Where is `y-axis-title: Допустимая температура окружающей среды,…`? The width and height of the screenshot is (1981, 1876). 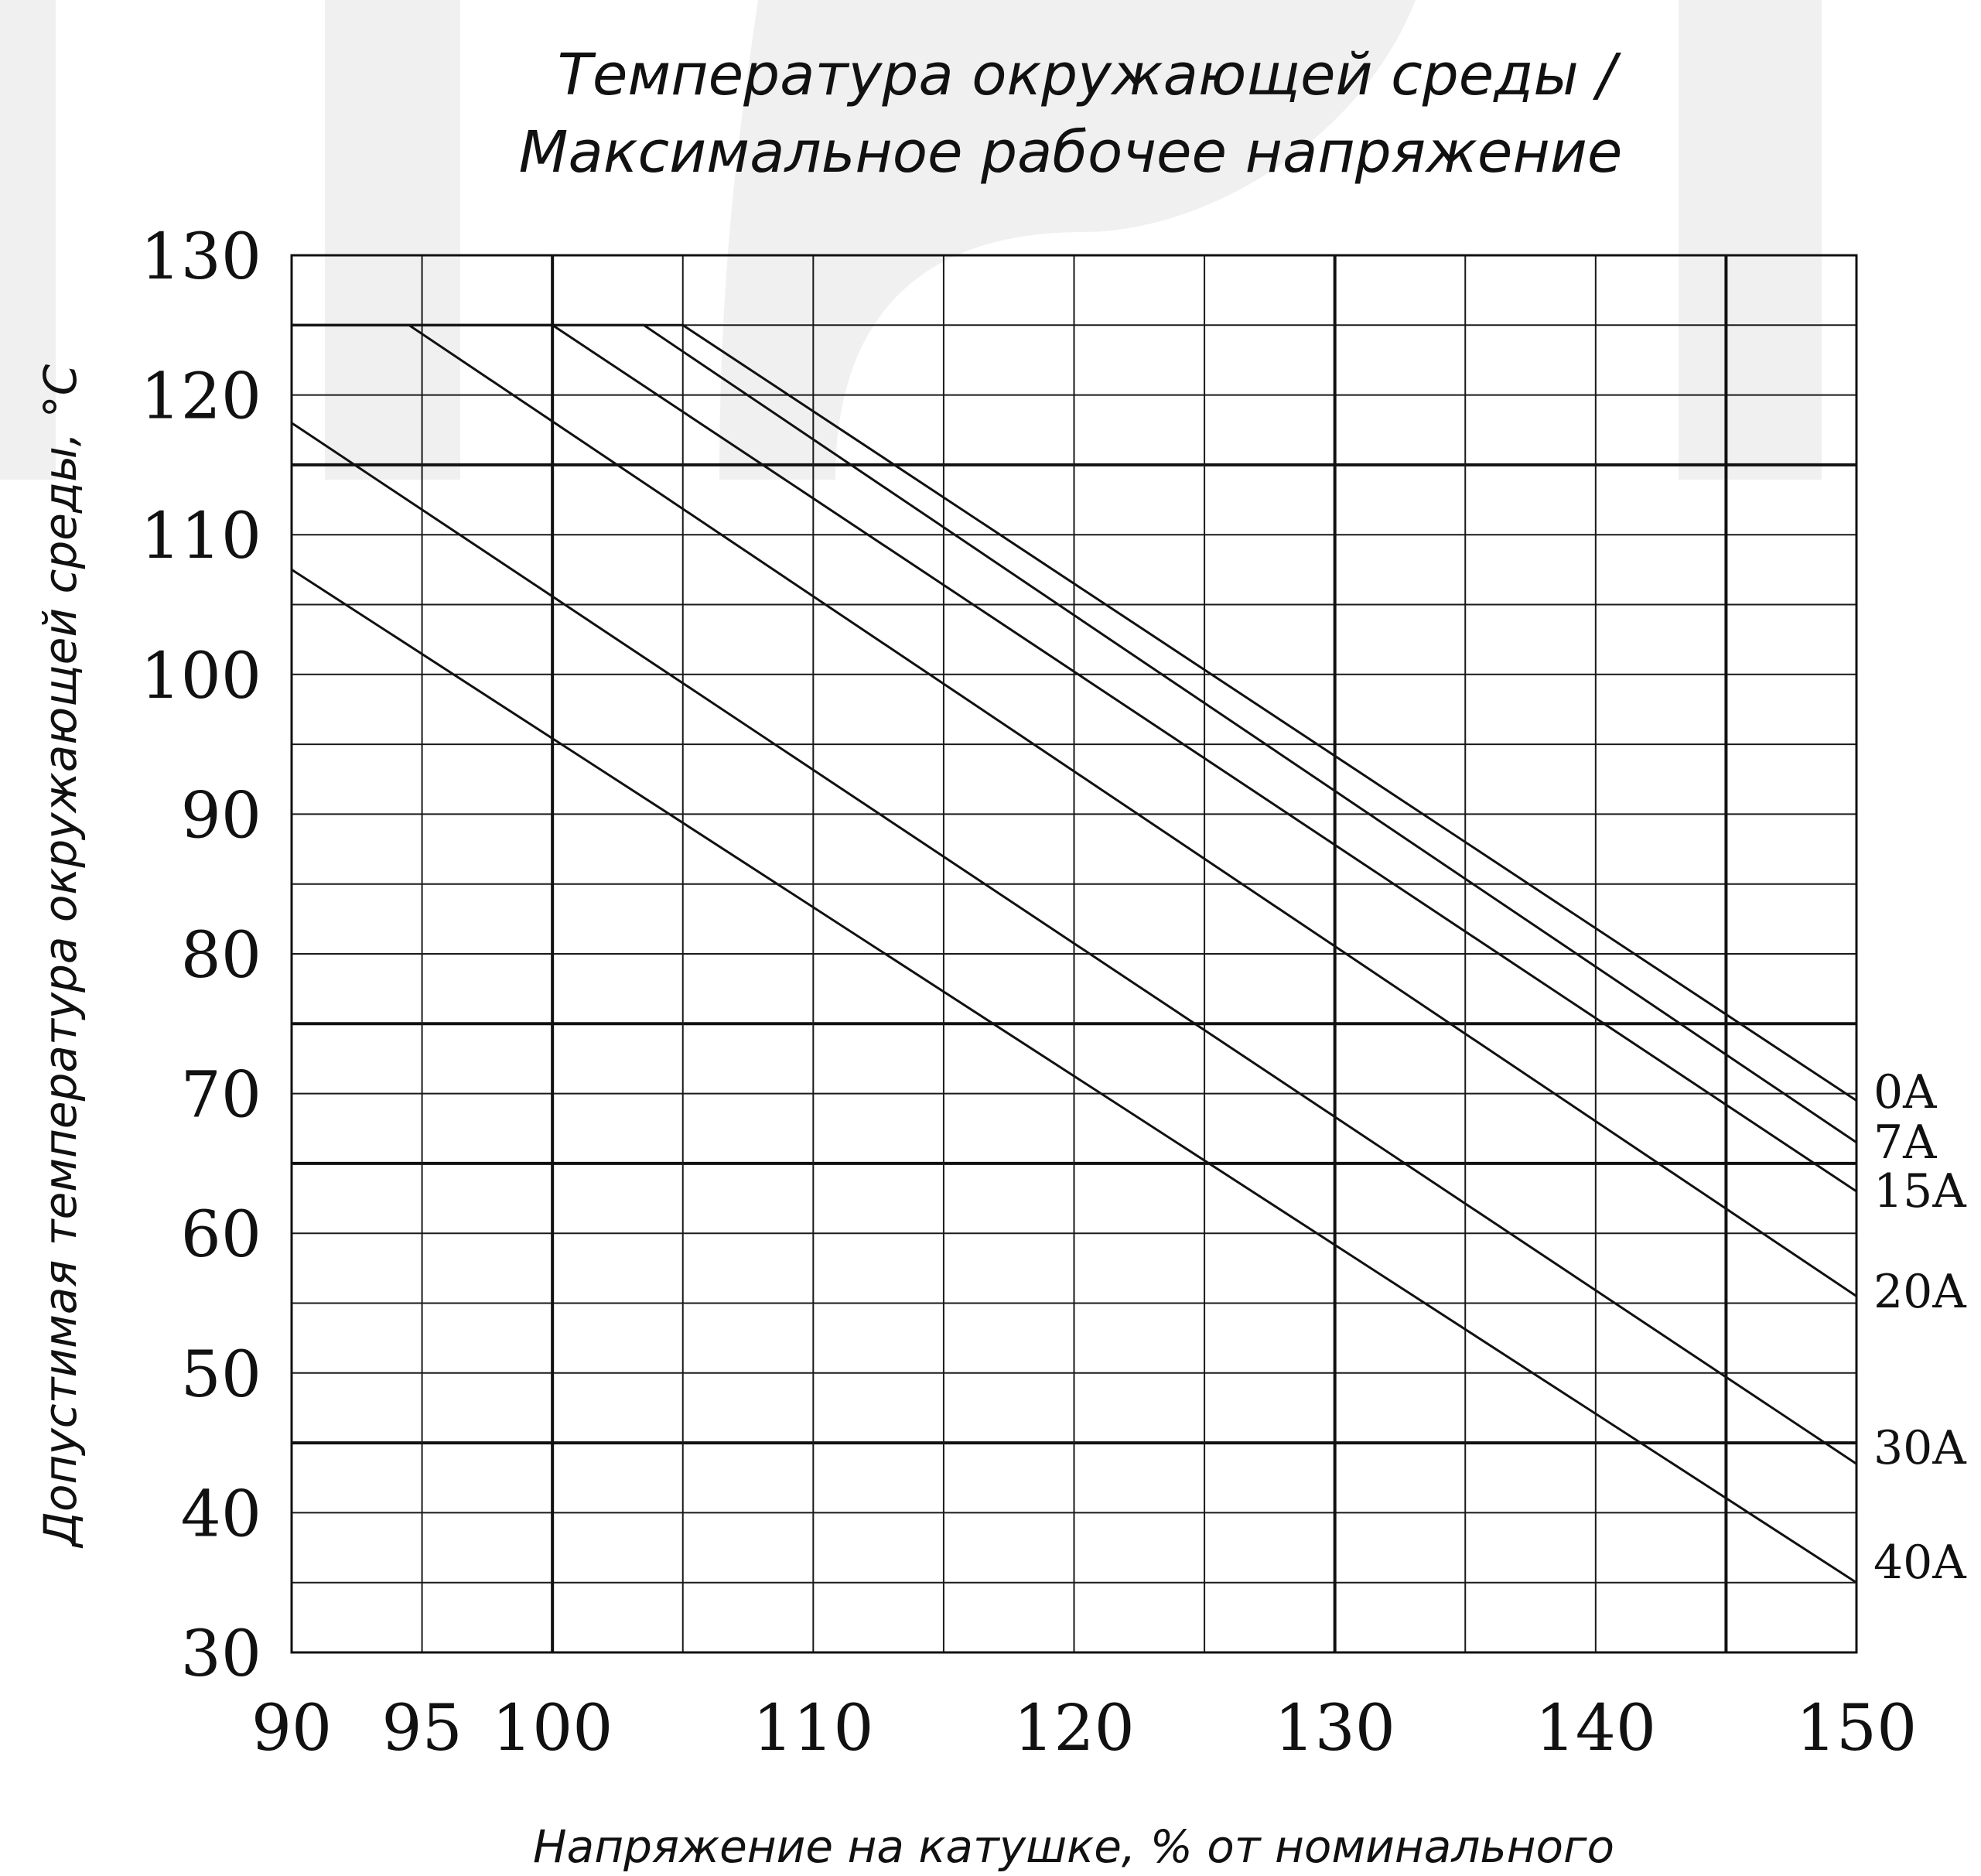
y-axis-title: Допустимая температура окружающей среды,… is located at coordinates (60, 956).